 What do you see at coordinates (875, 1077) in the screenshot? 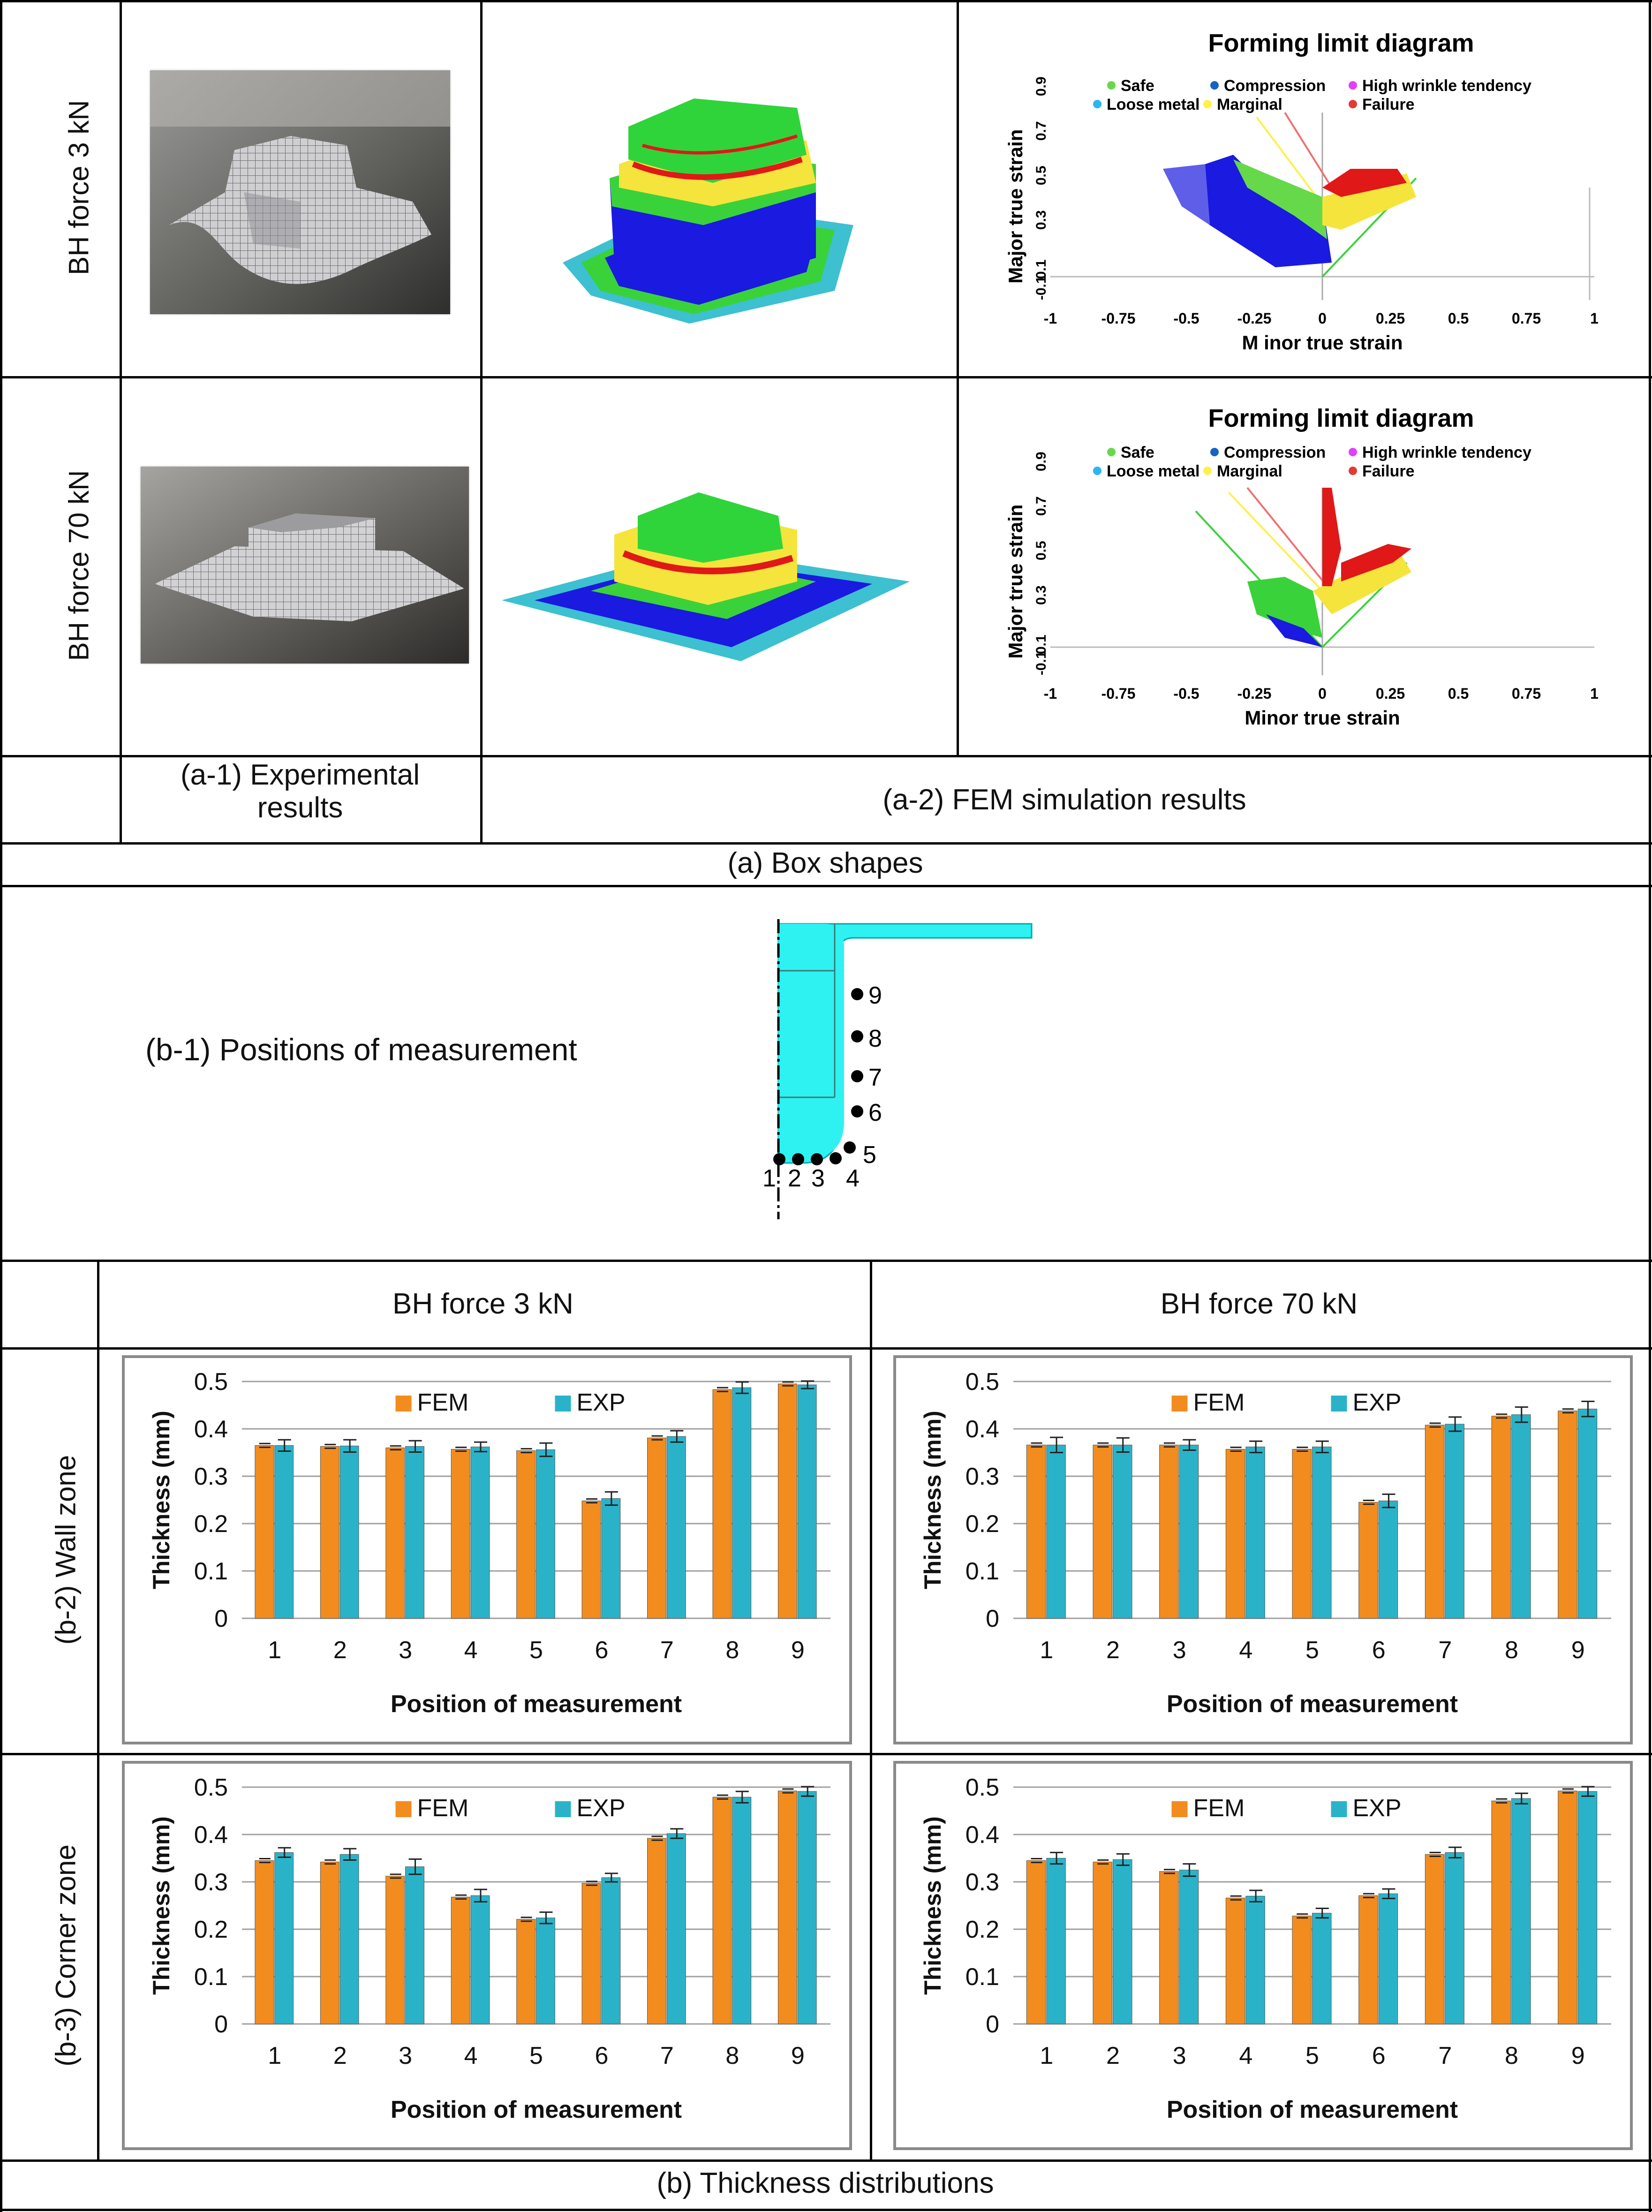
I see `position-number: 7` at bounding box center [875, 1077].